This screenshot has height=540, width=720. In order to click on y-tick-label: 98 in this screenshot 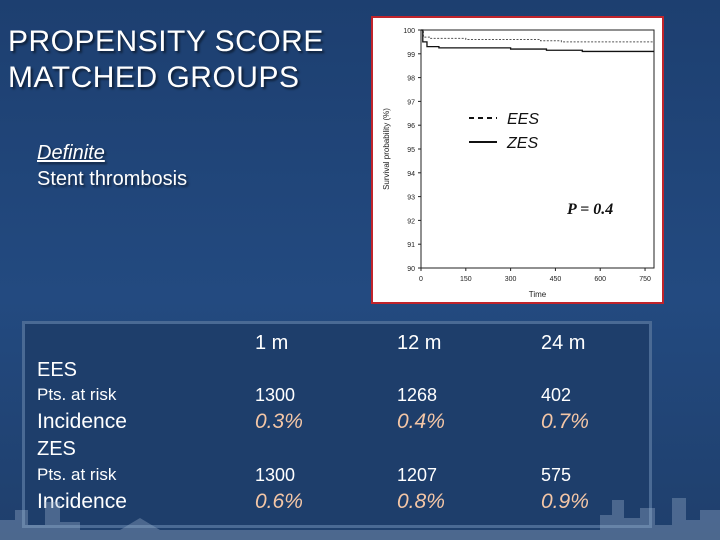, I will do `click(411, 79)`.